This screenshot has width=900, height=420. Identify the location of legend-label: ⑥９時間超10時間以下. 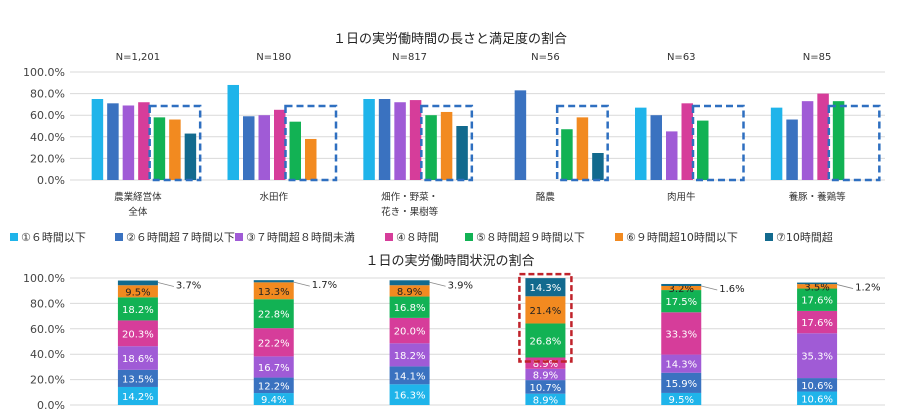
(682, 237).